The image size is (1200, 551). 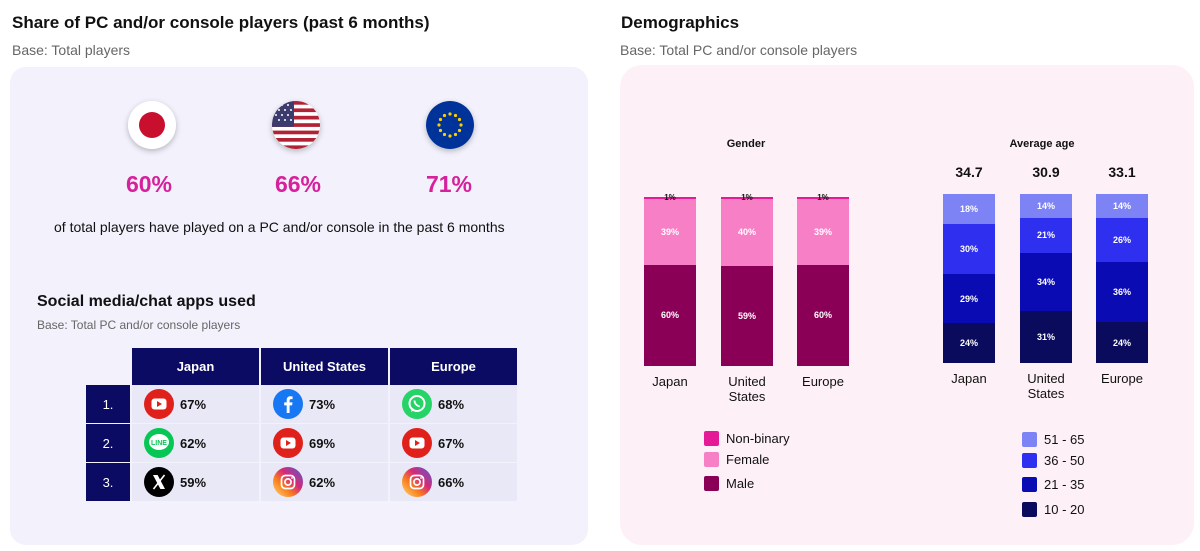 What do you see at coordinates (729, 483) in the screenshot?
I see `legend-item: Male` at bounding box center [729, 483].